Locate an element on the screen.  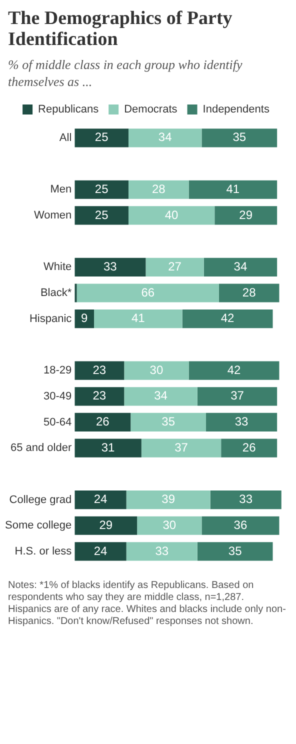
legend-label: Democrats is located at coordinates (151, 110).